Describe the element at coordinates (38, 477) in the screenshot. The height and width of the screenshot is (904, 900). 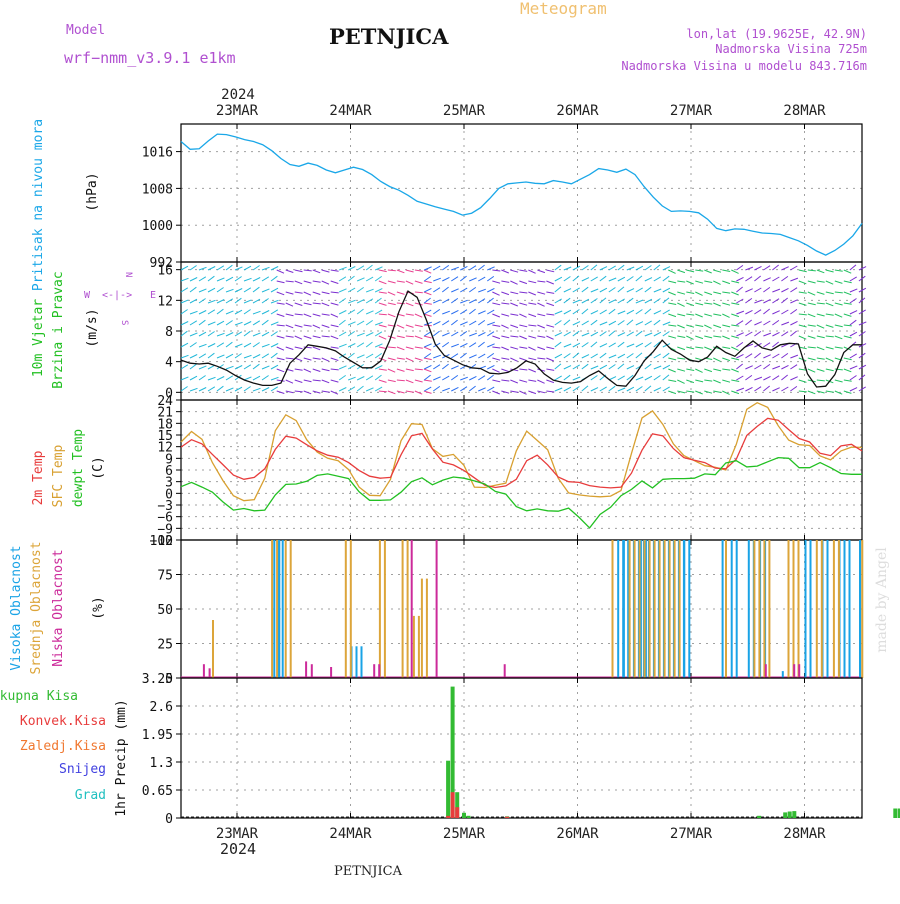
I see `temp-title-1: 2m Temp` at that location.